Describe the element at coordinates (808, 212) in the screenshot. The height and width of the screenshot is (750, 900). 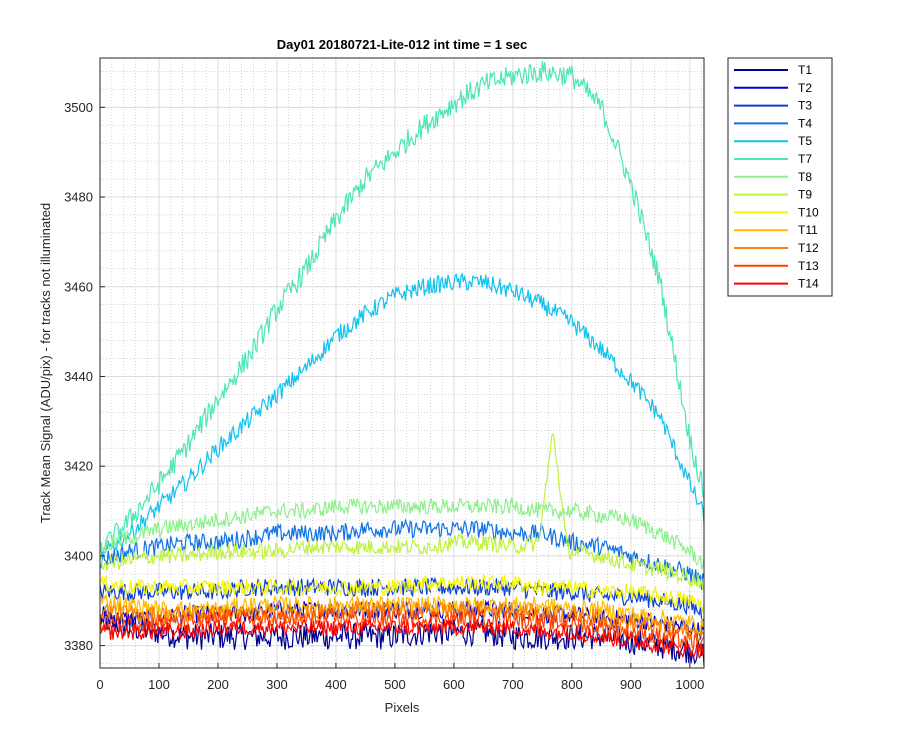
I see `legend-label-t10: T10` at that location.